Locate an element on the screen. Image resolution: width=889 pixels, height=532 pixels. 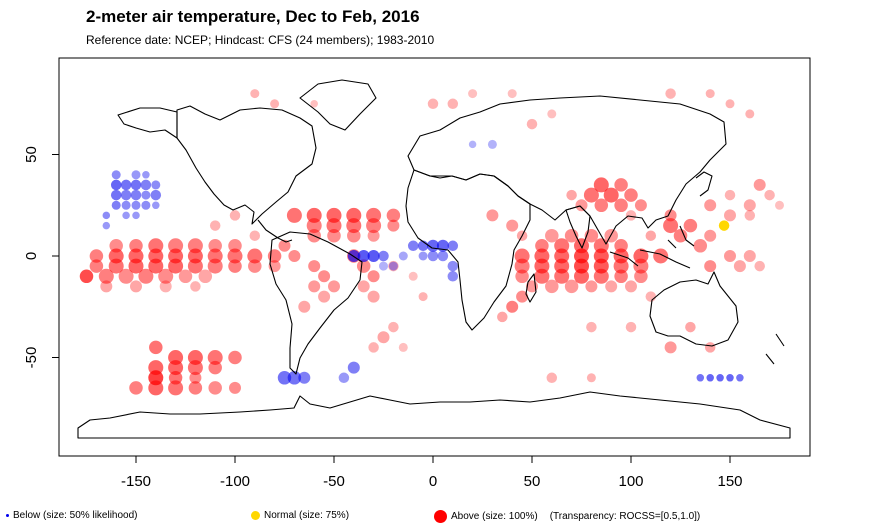
legend-normal-label: Normal (size: 75%) is located at coordinates (307, 515).